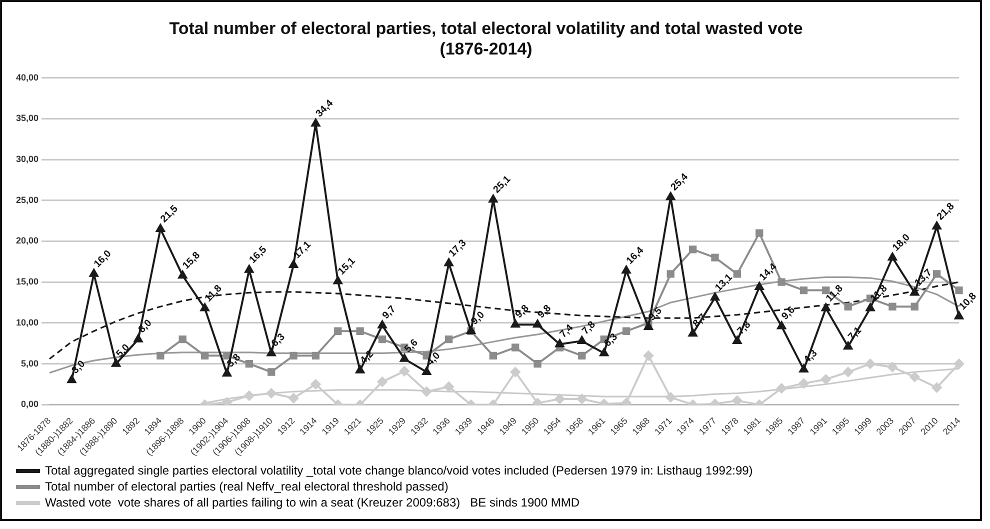 The image size is (990, 529). I want to click on y-tick-label: 5,00, so click(29, 363).